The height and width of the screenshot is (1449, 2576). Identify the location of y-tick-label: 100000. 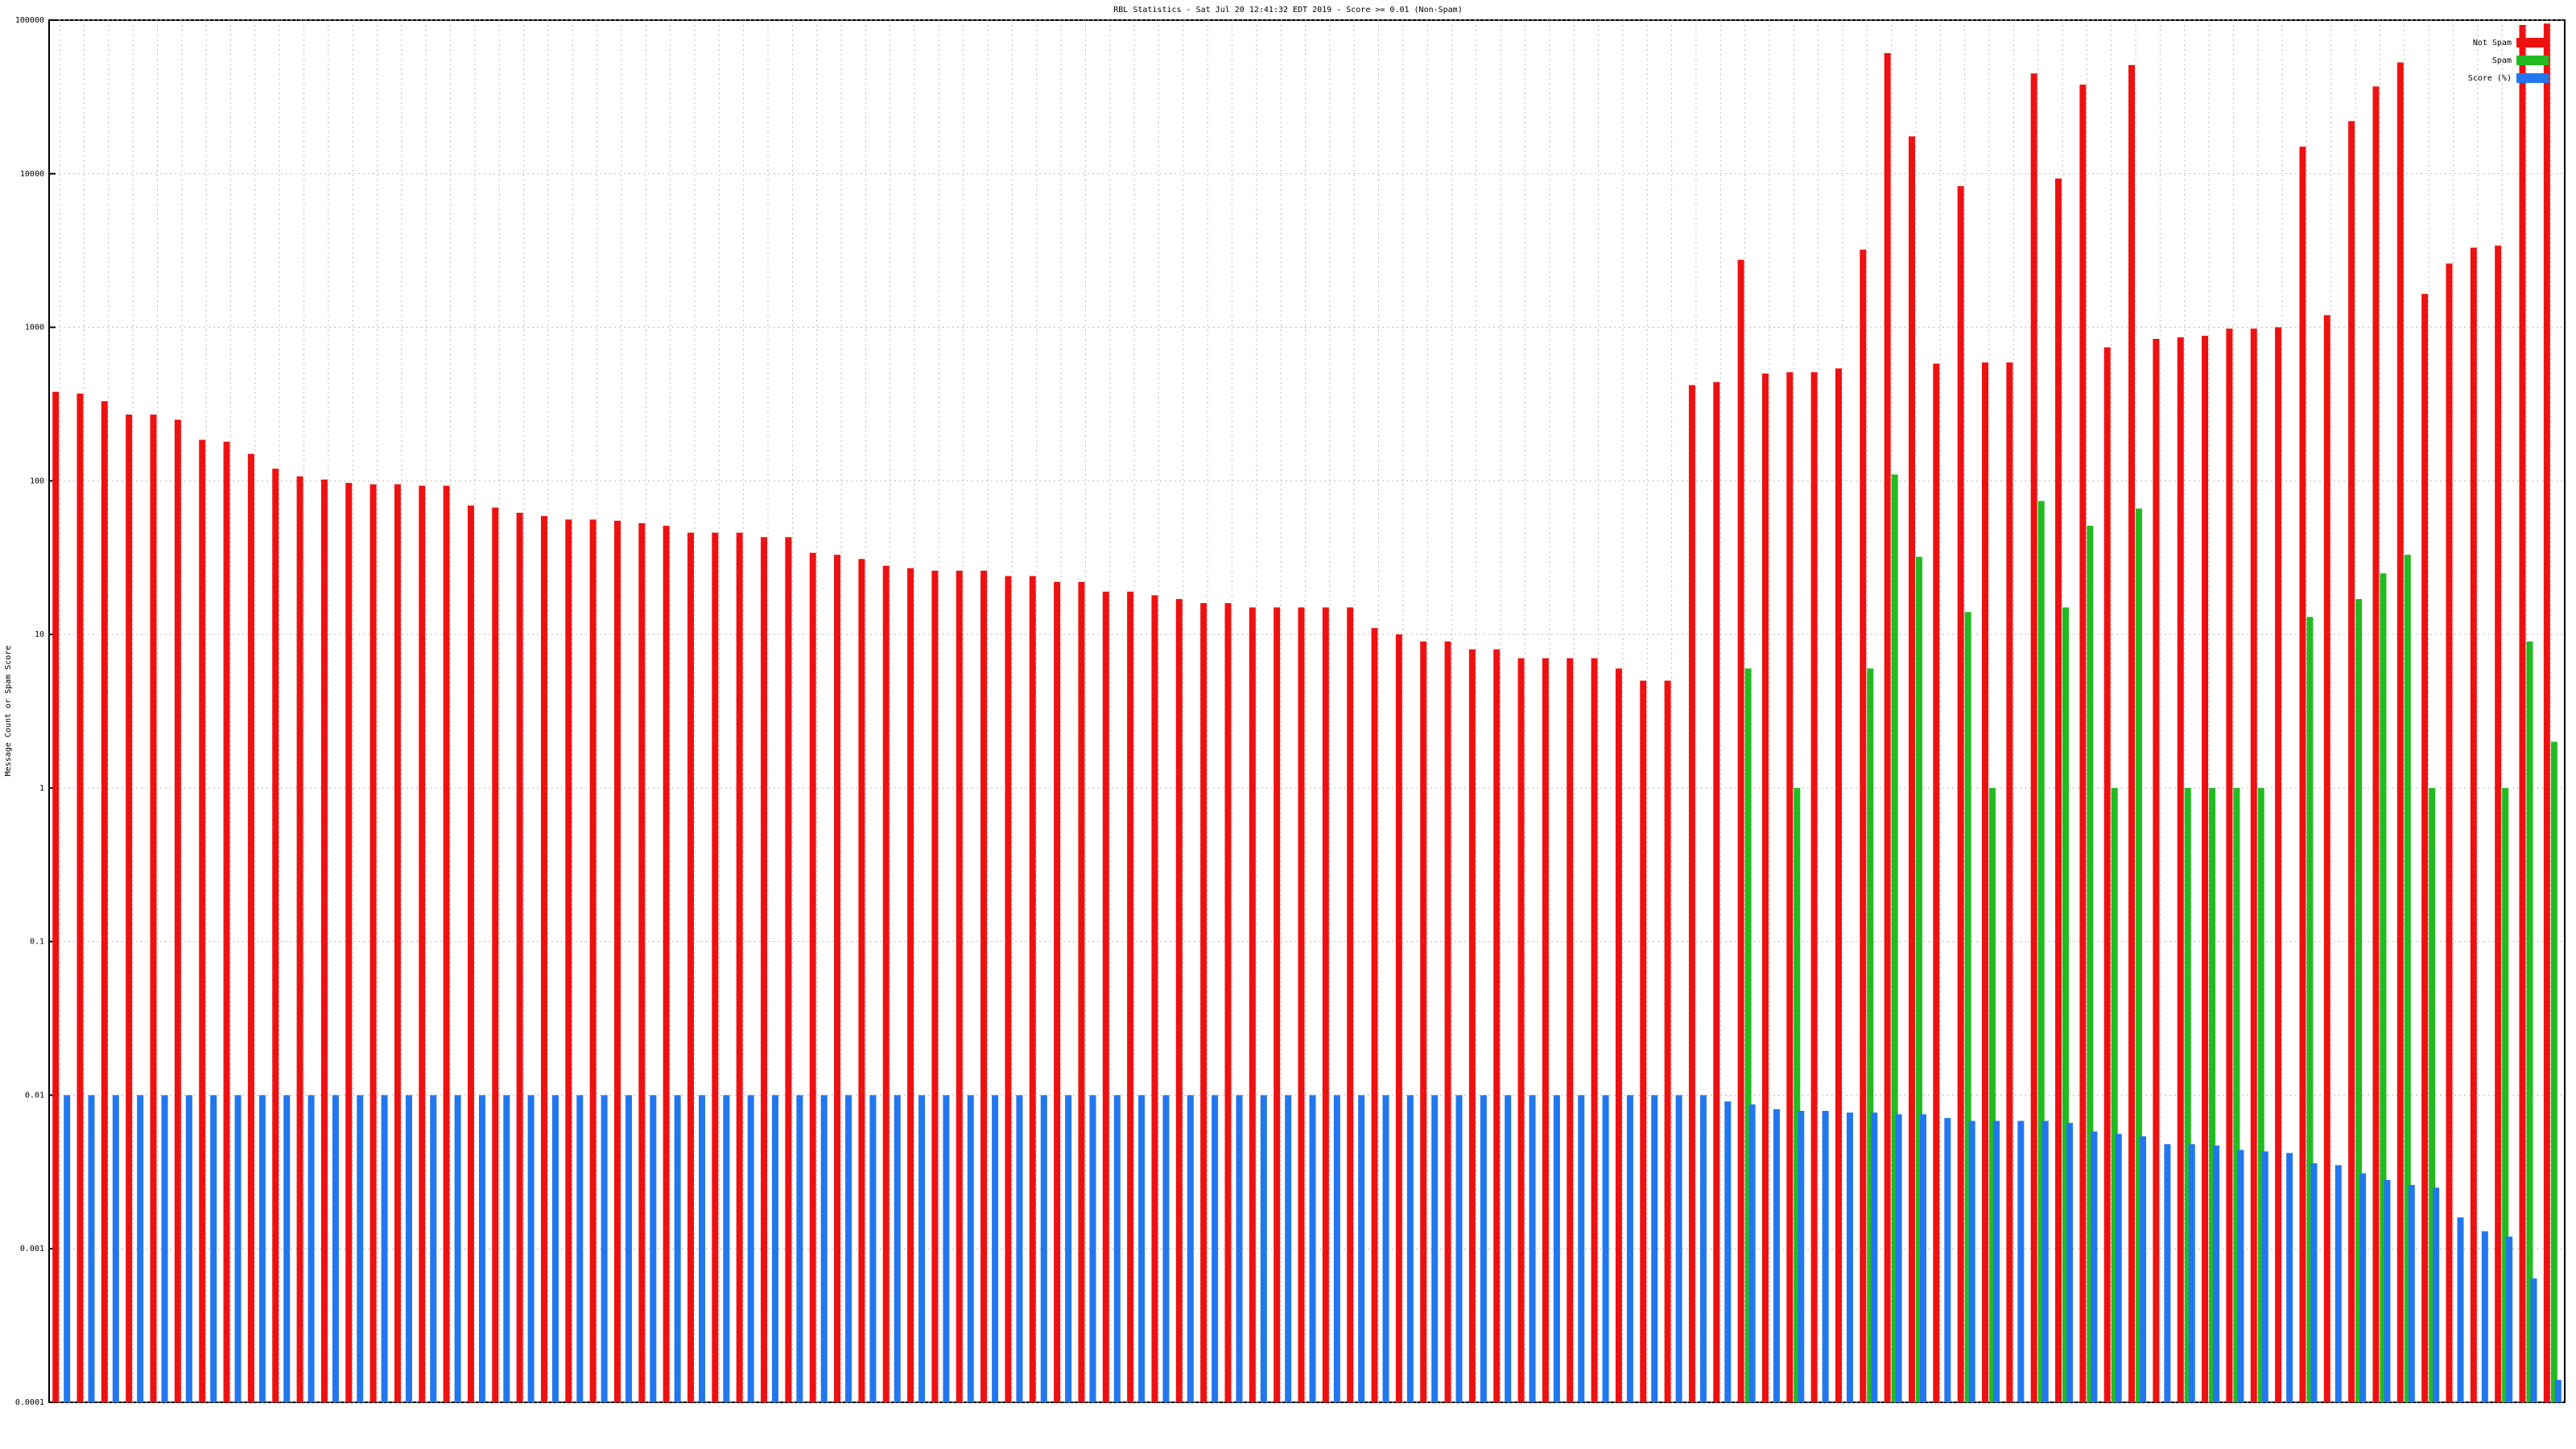
(29, 20).